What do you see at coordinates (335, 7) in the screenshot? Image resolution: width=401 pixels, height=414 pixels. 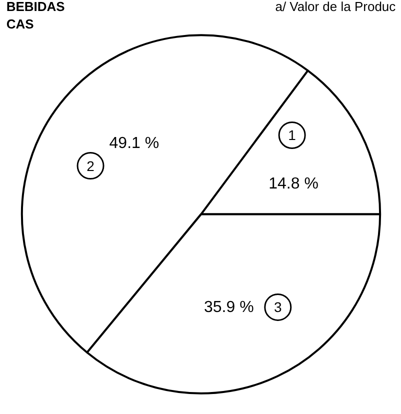 I see `text: a/ Valor de la Produc` at bounding box center [335, 7].